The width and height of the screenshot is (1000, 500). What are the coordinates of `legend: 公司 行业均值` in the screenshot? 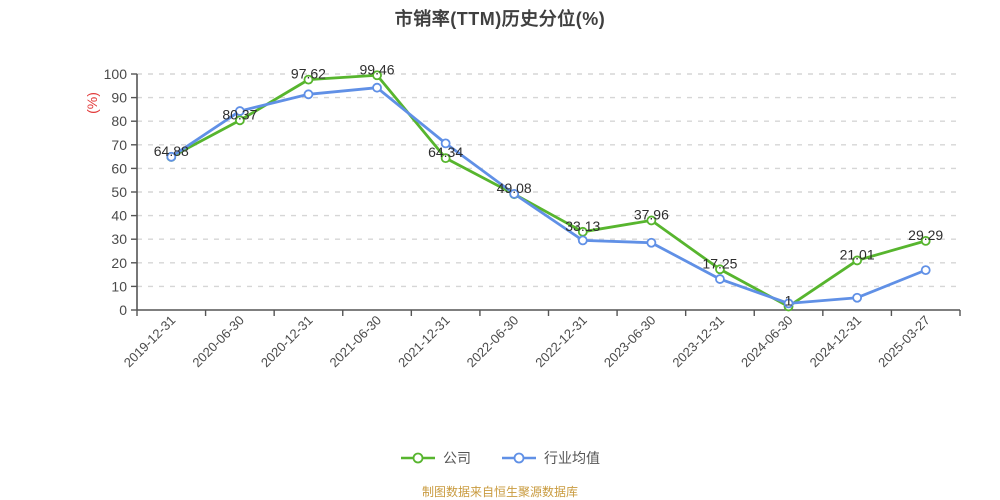 It's located at (500, 458).